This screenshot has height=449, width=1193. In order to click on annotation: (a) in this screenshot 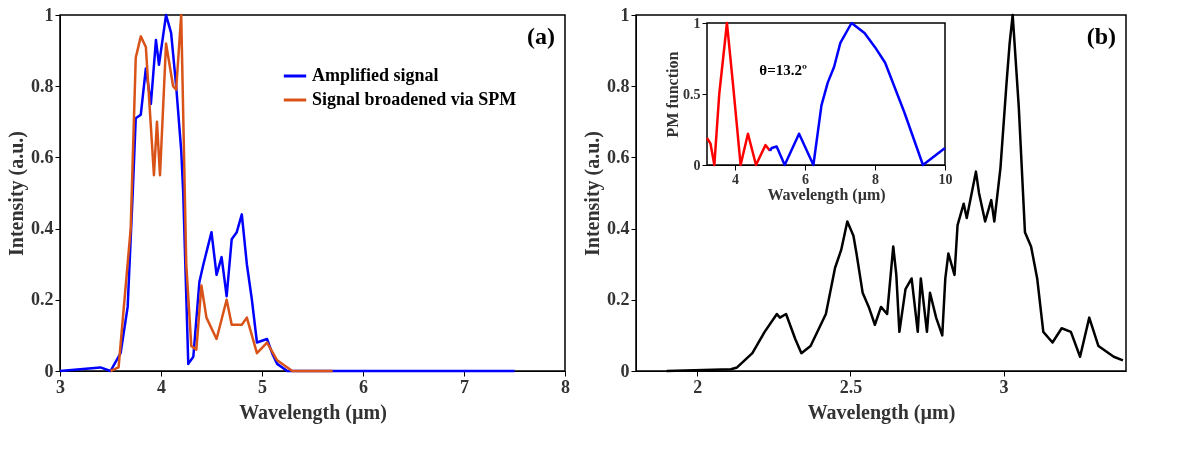, I will do `click(541, 36)`.